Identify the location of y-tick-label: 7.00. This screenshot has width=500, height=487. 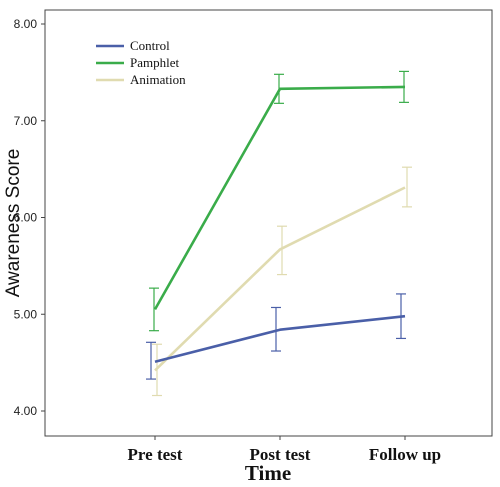
(26, 121).